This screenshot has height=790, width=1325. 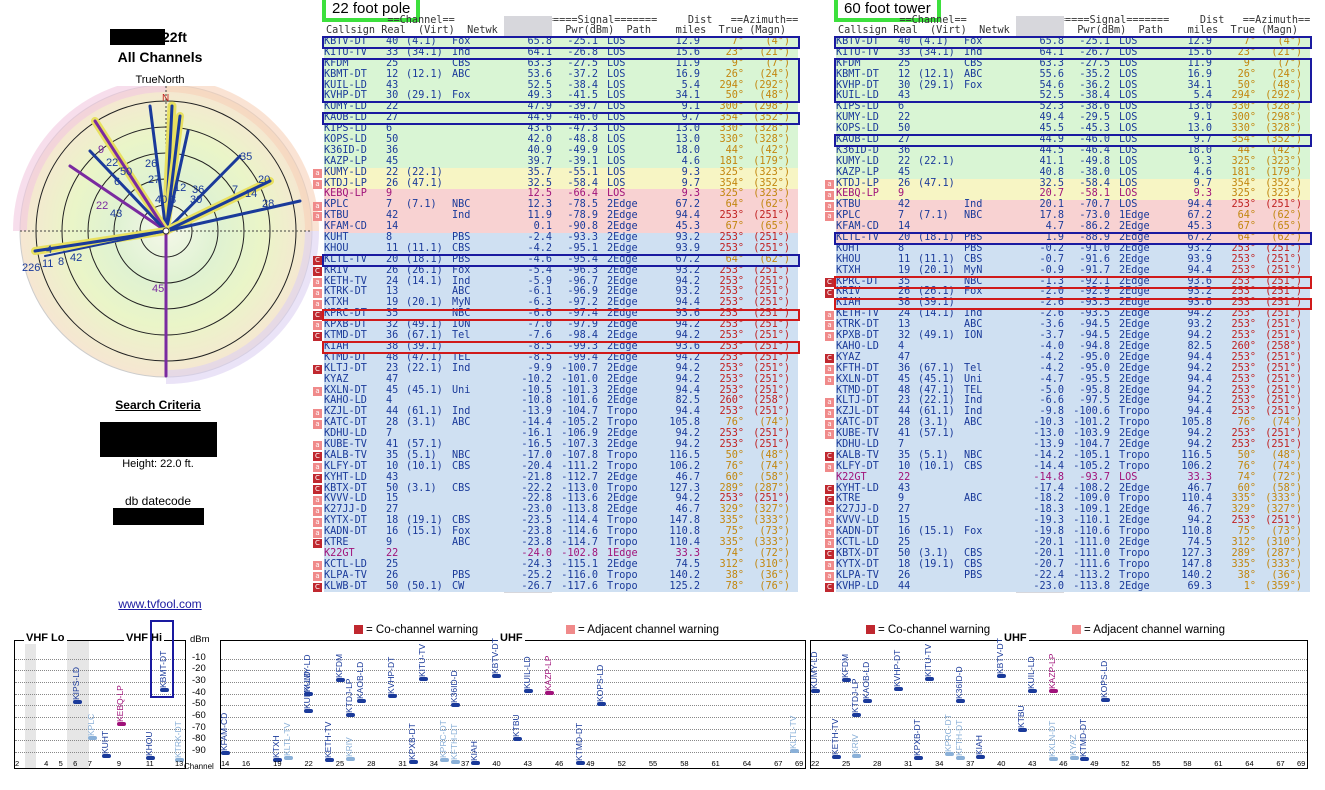 I want to click on table-row: KIAH 38 (39.1) -2.6 -93.5 2Edge 93.6 253° (251°), so click(x=1073, y=303).